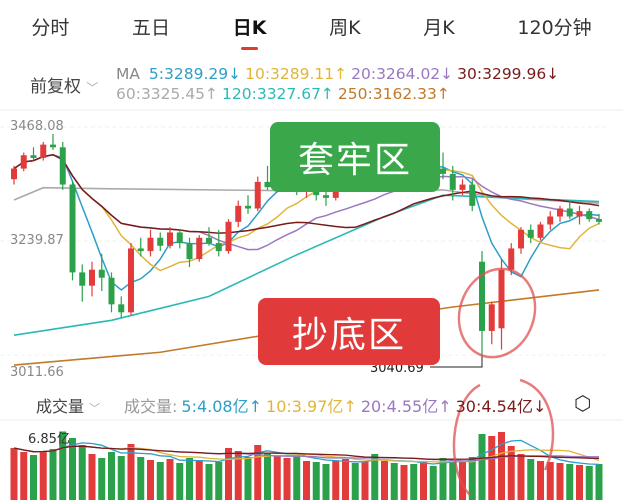 Image resolution: width=623 pixels, height=500 pixels. What do you see at coordinates (508, 74) in the screenshot?
I see `ma-value: 30:3299.96↓` at bounding box center [508, 74].